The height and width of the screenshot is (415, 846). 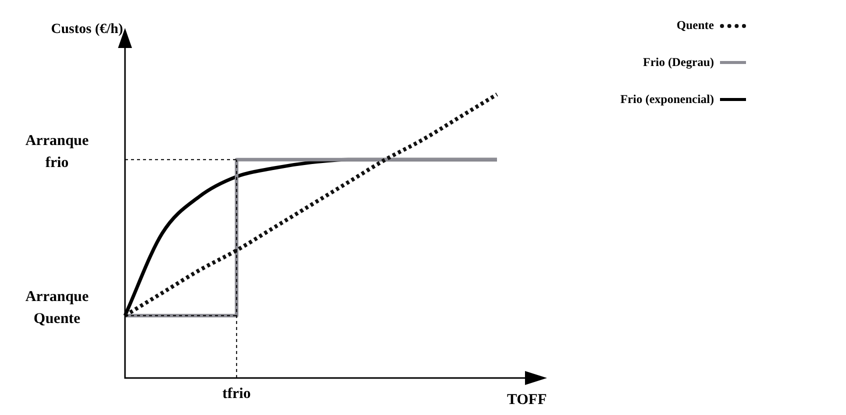 What do you see at coordinates (667, 99) in the screenshot?
I see `legend-label: Frio (exponencial)` at bounding box center [667, 99].